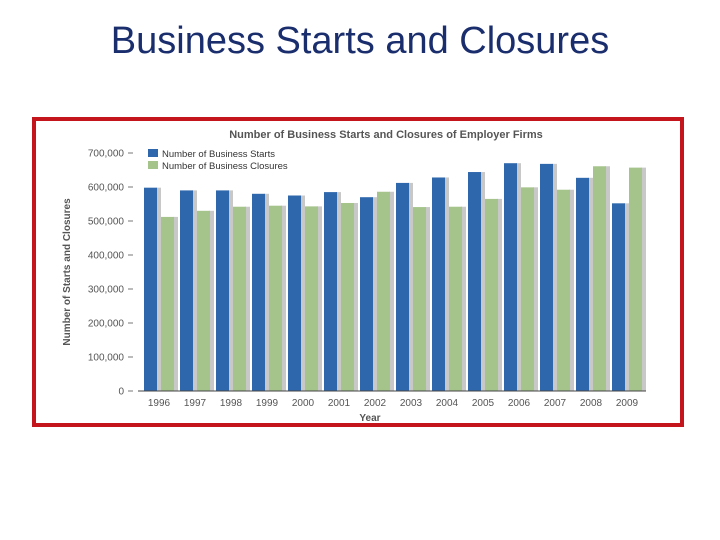  What do you see at coordinates (267, 403) in the screenshot?
I see `x-tick-label: 1999` at bounding box center [267, 403].